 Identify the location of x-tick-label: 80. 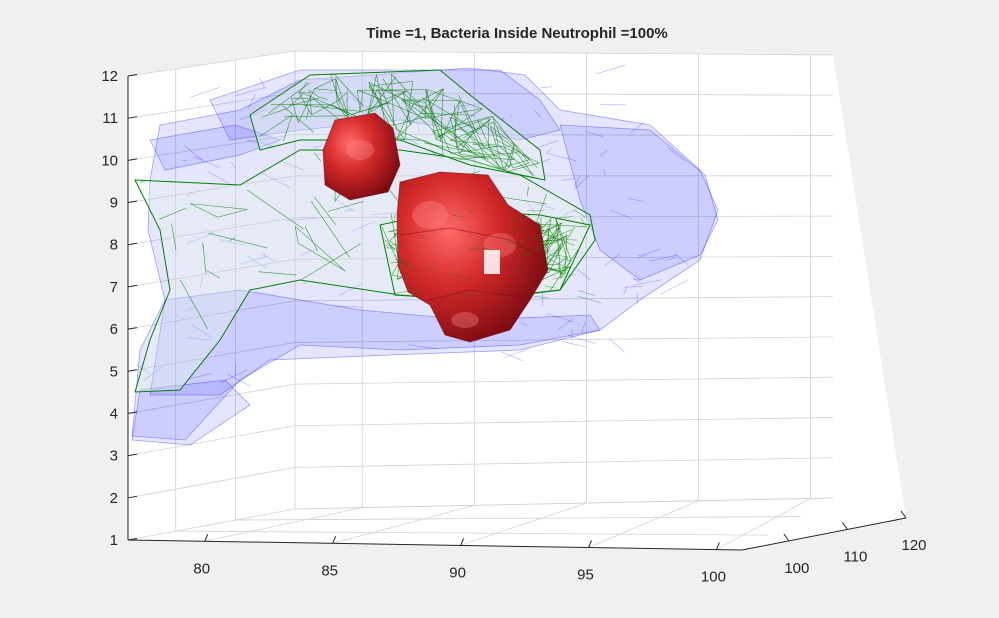
(201, 568).